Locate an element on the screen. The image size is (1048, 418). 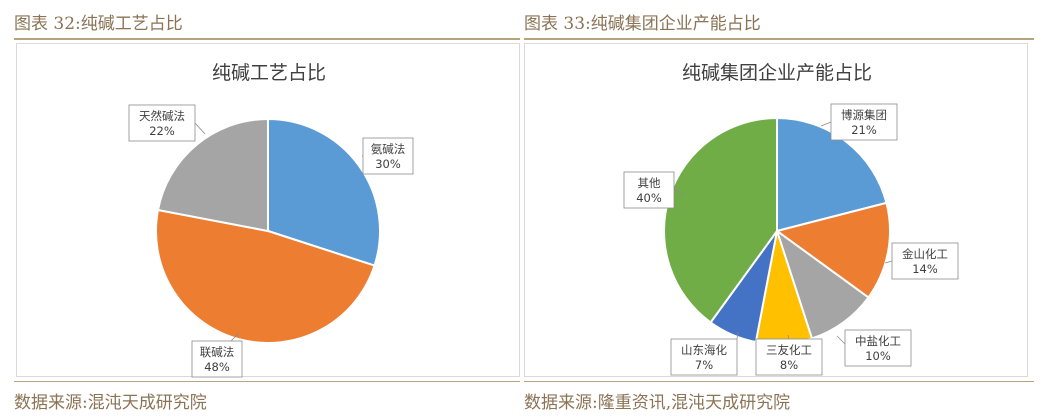
figure-caption-right: 图表 33:纯碱集团企业产能占比 is located at coordinates (642, 24).